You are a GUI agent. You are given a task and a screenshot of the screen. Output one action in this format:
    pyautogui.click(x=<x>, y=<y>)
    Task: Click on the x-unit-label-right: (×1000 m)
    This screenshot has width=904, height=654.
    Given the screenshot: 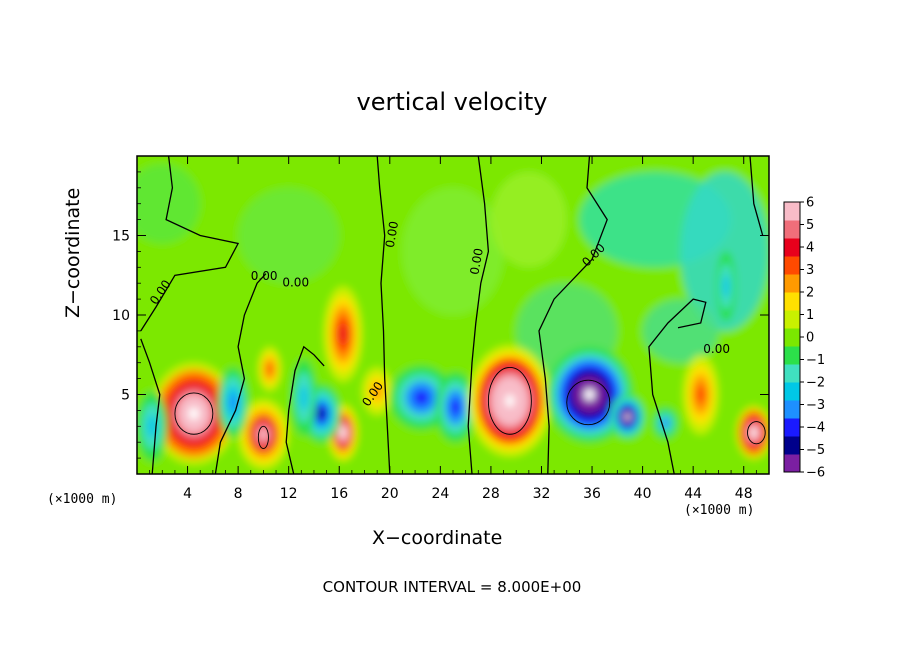 What is the action you would take?
    pyautogui.click(x=719, y=510)
    